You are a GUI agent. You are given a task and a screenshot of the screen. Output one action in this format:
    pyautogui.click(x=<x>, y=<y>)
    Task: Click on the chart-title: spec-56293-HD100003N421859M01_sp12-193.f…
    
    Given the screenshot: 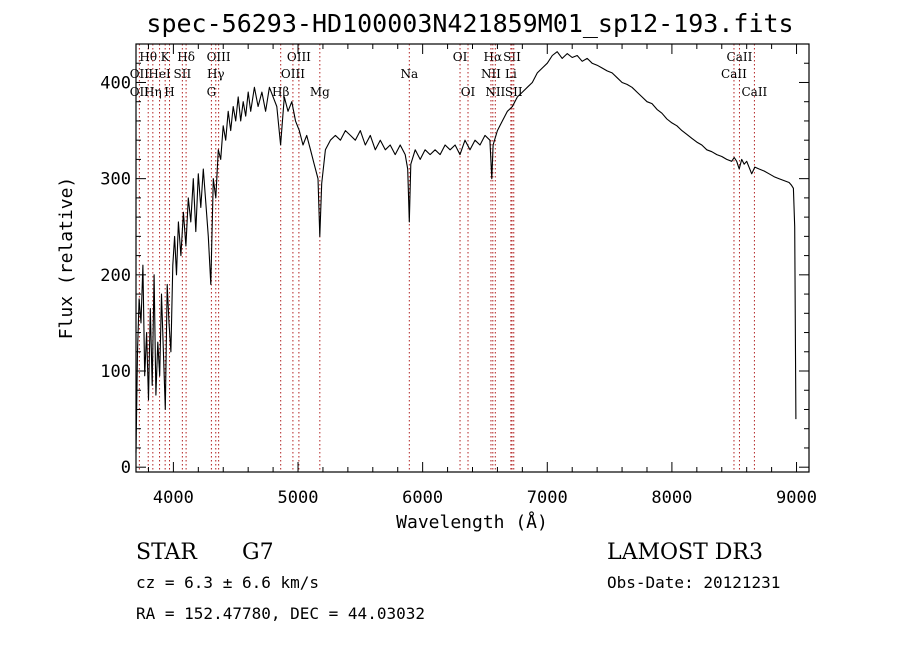 What is the action you would take?
    pyautogui.click(x=469, y=23)
    